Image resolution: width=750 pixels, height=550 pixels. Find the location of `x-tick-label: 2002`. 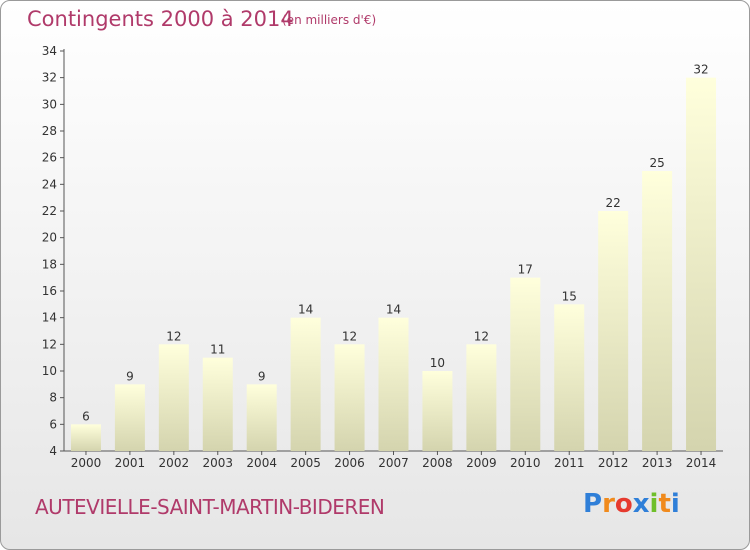

x-tick-label: 2002 is located at coordinates (174, 463).